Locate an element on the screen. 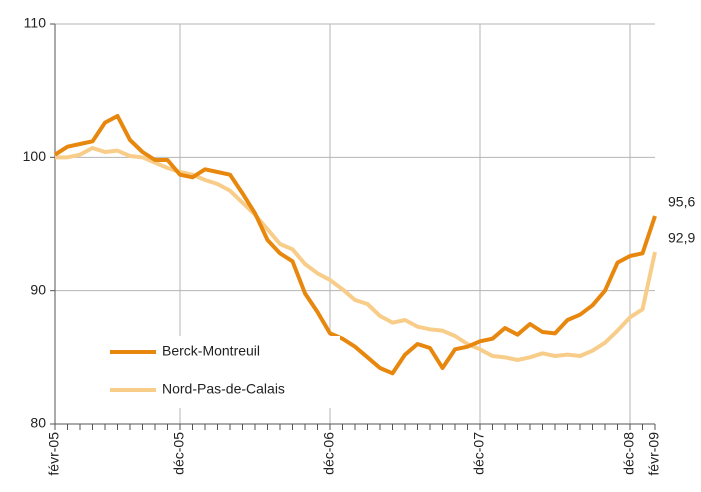  y-tick-label: 100 is located at coordinates (35, 156).